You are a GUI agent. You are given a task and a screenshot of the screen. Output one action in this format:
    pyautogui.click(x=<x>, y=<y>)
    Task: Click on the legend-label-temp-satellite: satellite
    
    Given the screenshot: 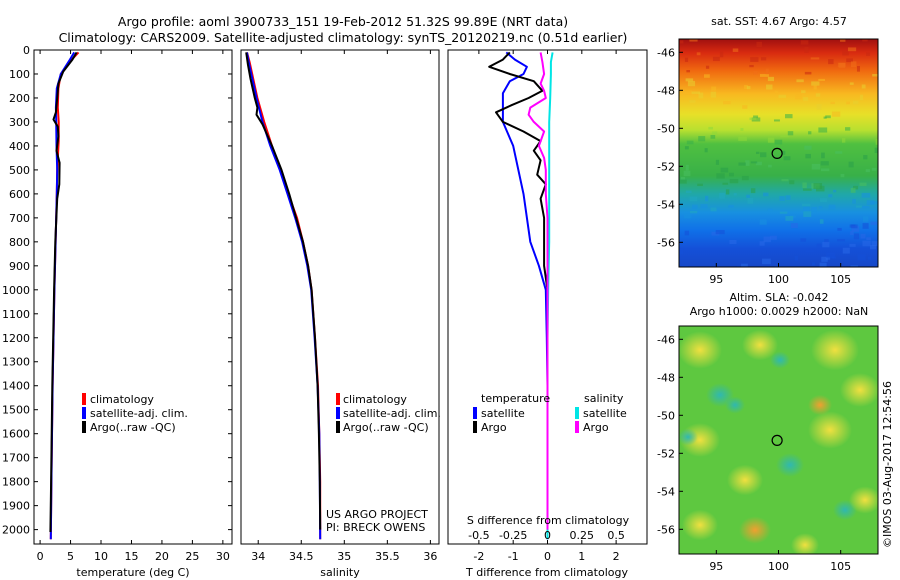 What is the action you would take?
    pyautogui.click(x=503, y=413)
    